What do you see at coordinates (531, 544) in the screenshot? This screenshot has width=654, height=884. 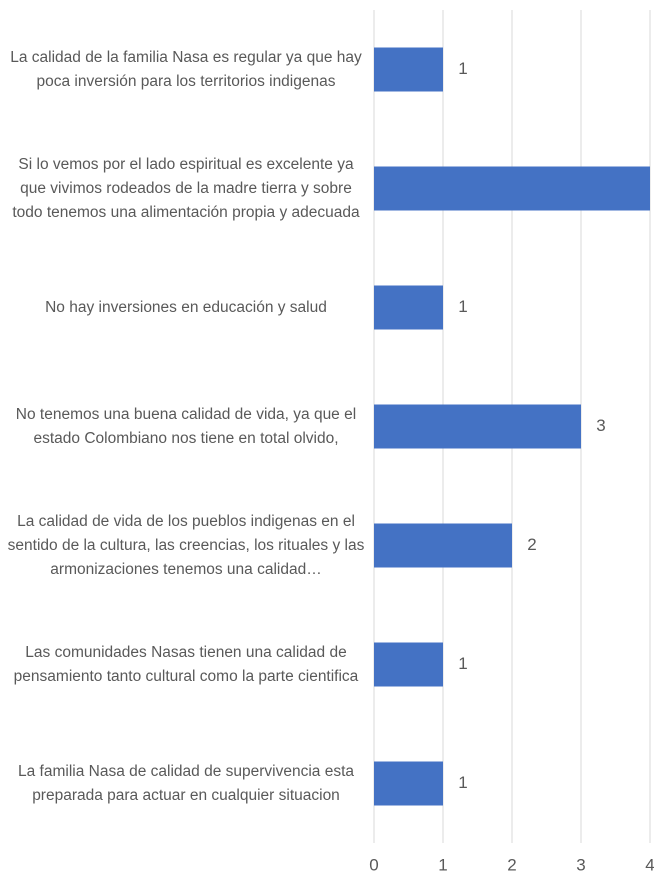 I see `value-label: 2` at bounding box center [531, 544].